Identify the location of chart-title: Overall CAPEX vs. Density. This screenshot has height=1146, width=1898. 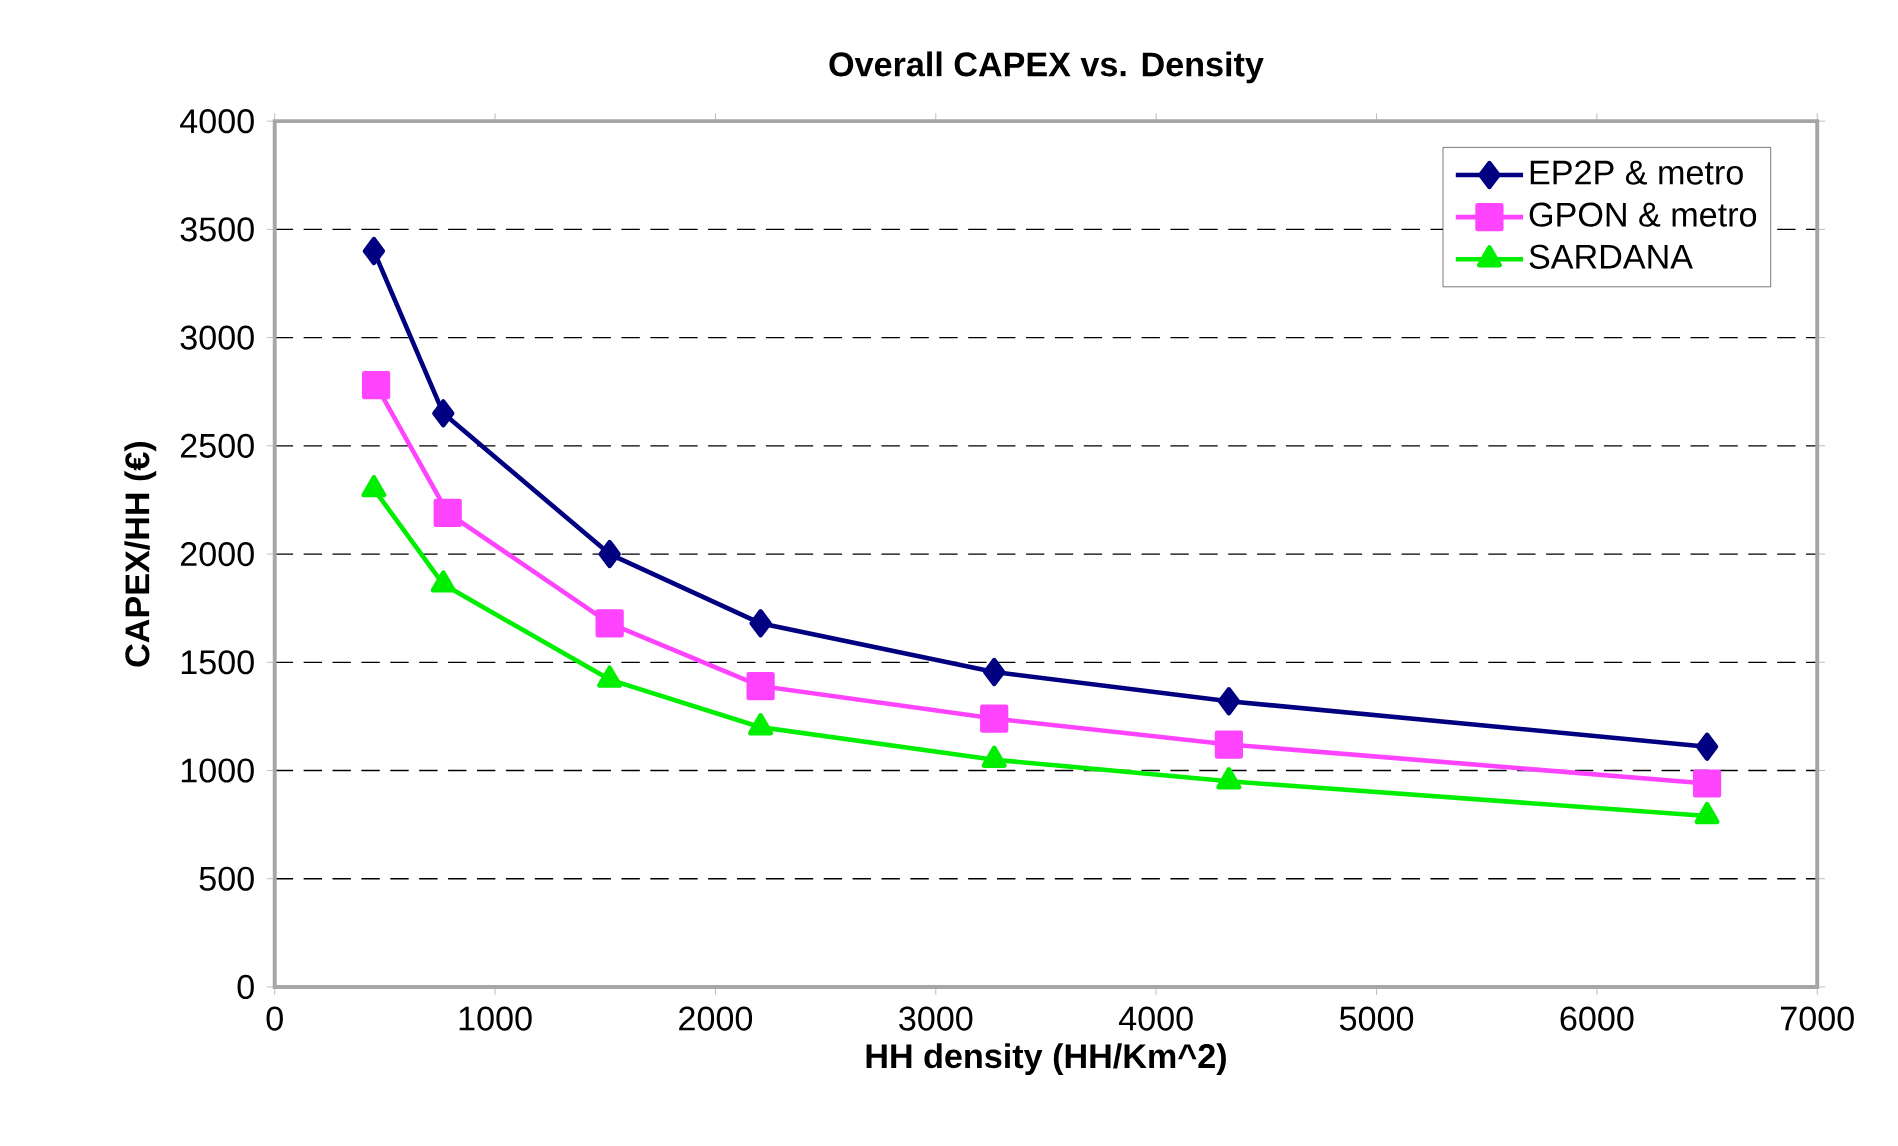
(1046, 67).